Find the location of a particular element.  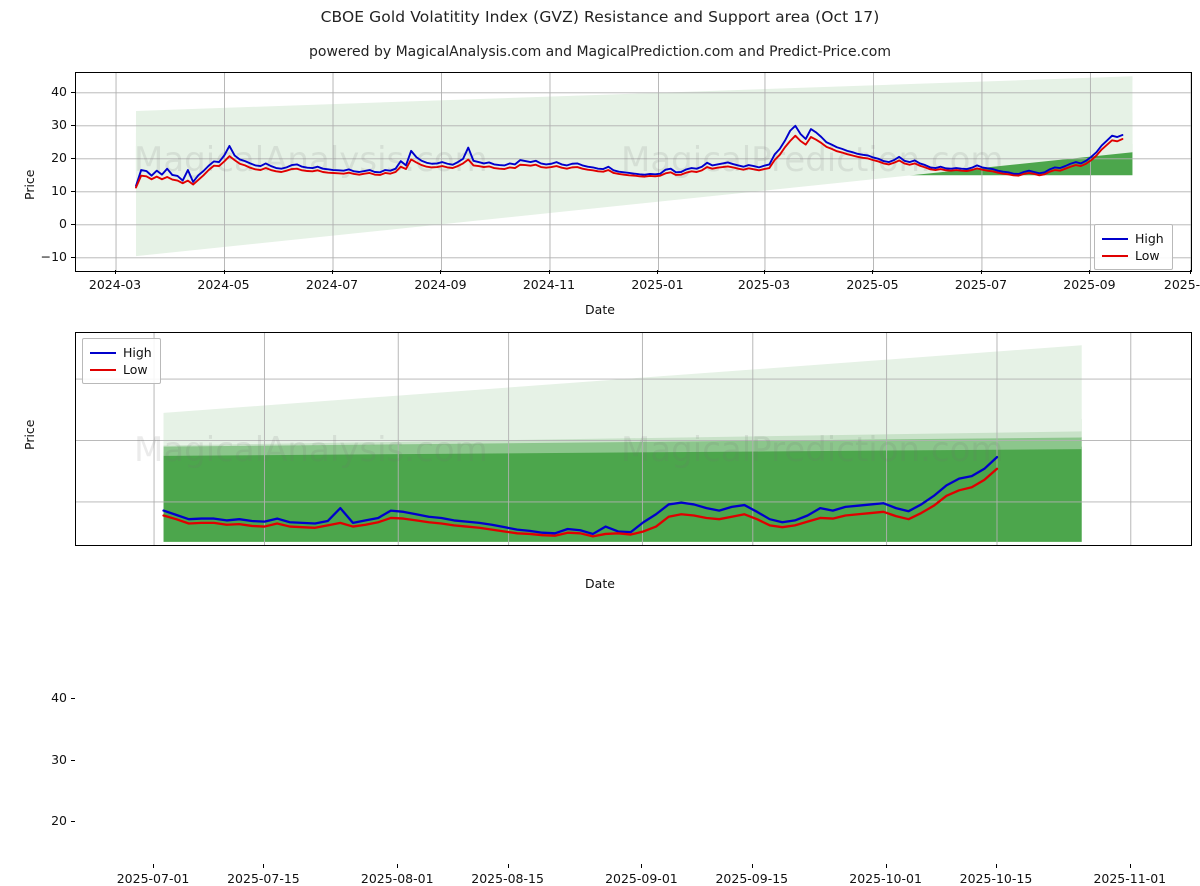

x-tick-label: 2025-08-15 is located at coordinates (507, 878).